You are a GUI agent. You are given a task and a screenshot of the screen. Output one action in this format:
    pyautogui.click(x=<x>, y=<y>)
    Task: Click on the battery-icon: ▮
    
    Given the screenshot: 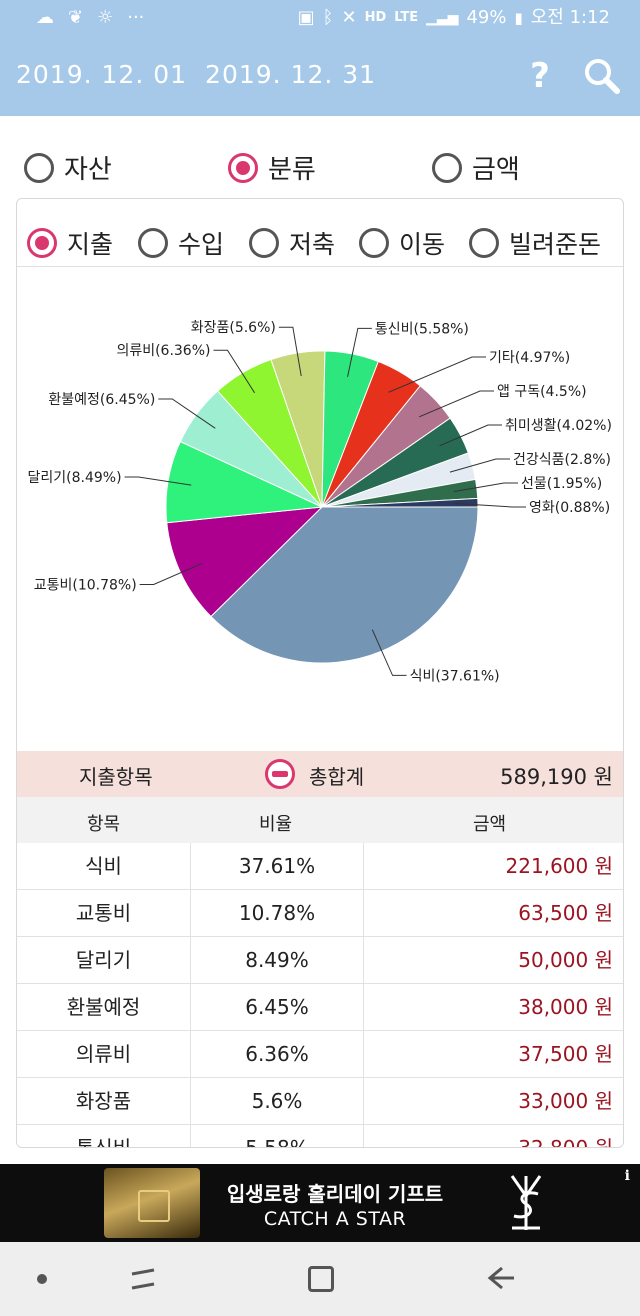 What is the action you would take?
    pyautogui.click(x=518, y=18)
    